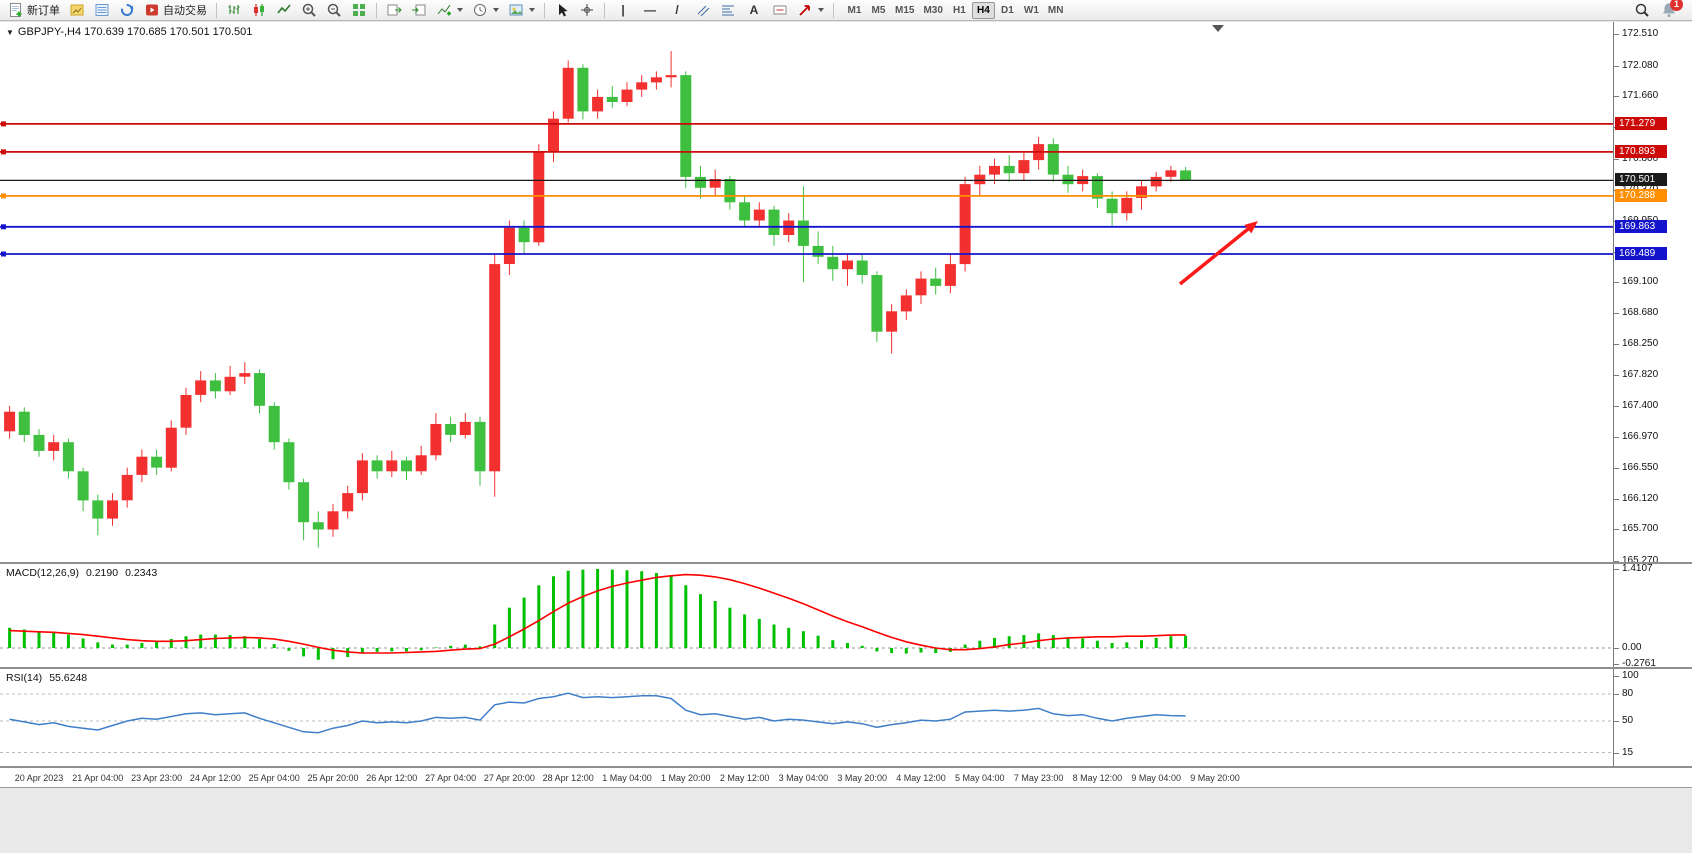 This screenshot has width=1692, height=853. I want to click on rsi-axis-label: 80, so click(1623, 693).